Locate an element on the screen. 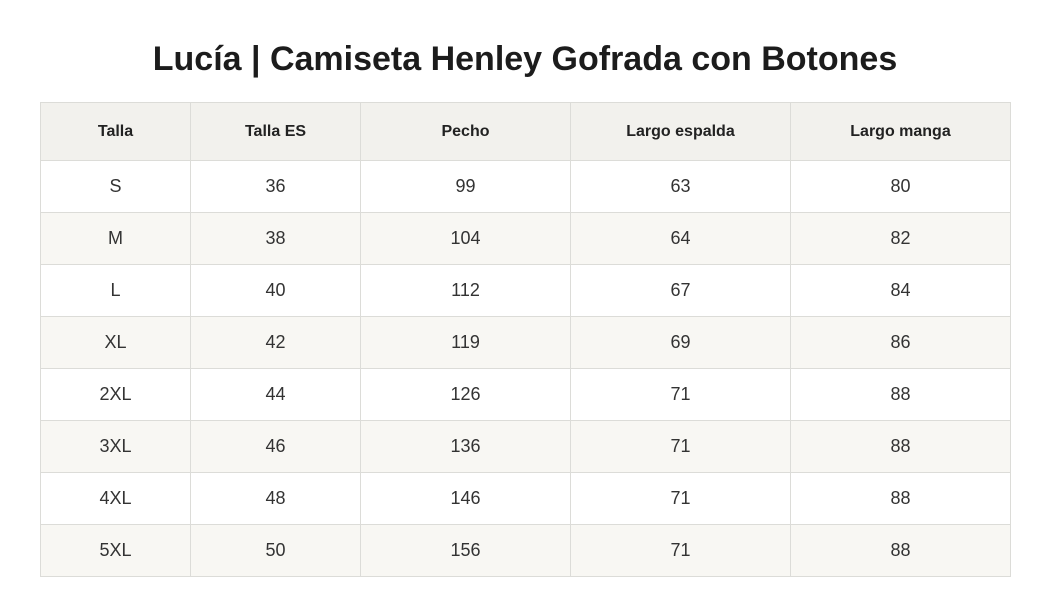 Image resolution: width=1050 pixels, height=616 pixels. cell-pecho: 119 is located at coordinates (465, 342).